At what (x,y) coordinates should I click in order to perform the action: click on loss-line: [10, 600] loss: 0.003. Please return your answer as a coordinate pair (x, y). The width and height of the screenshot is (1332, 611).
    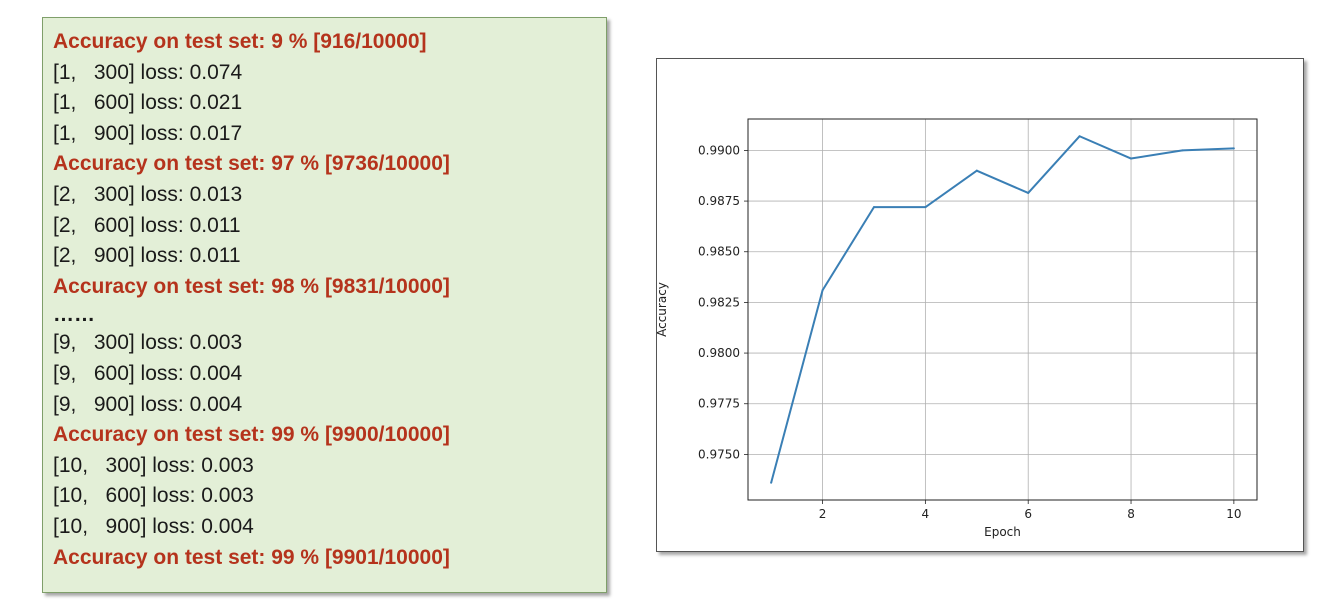
    Looking at the image, I should click on (153, 496).